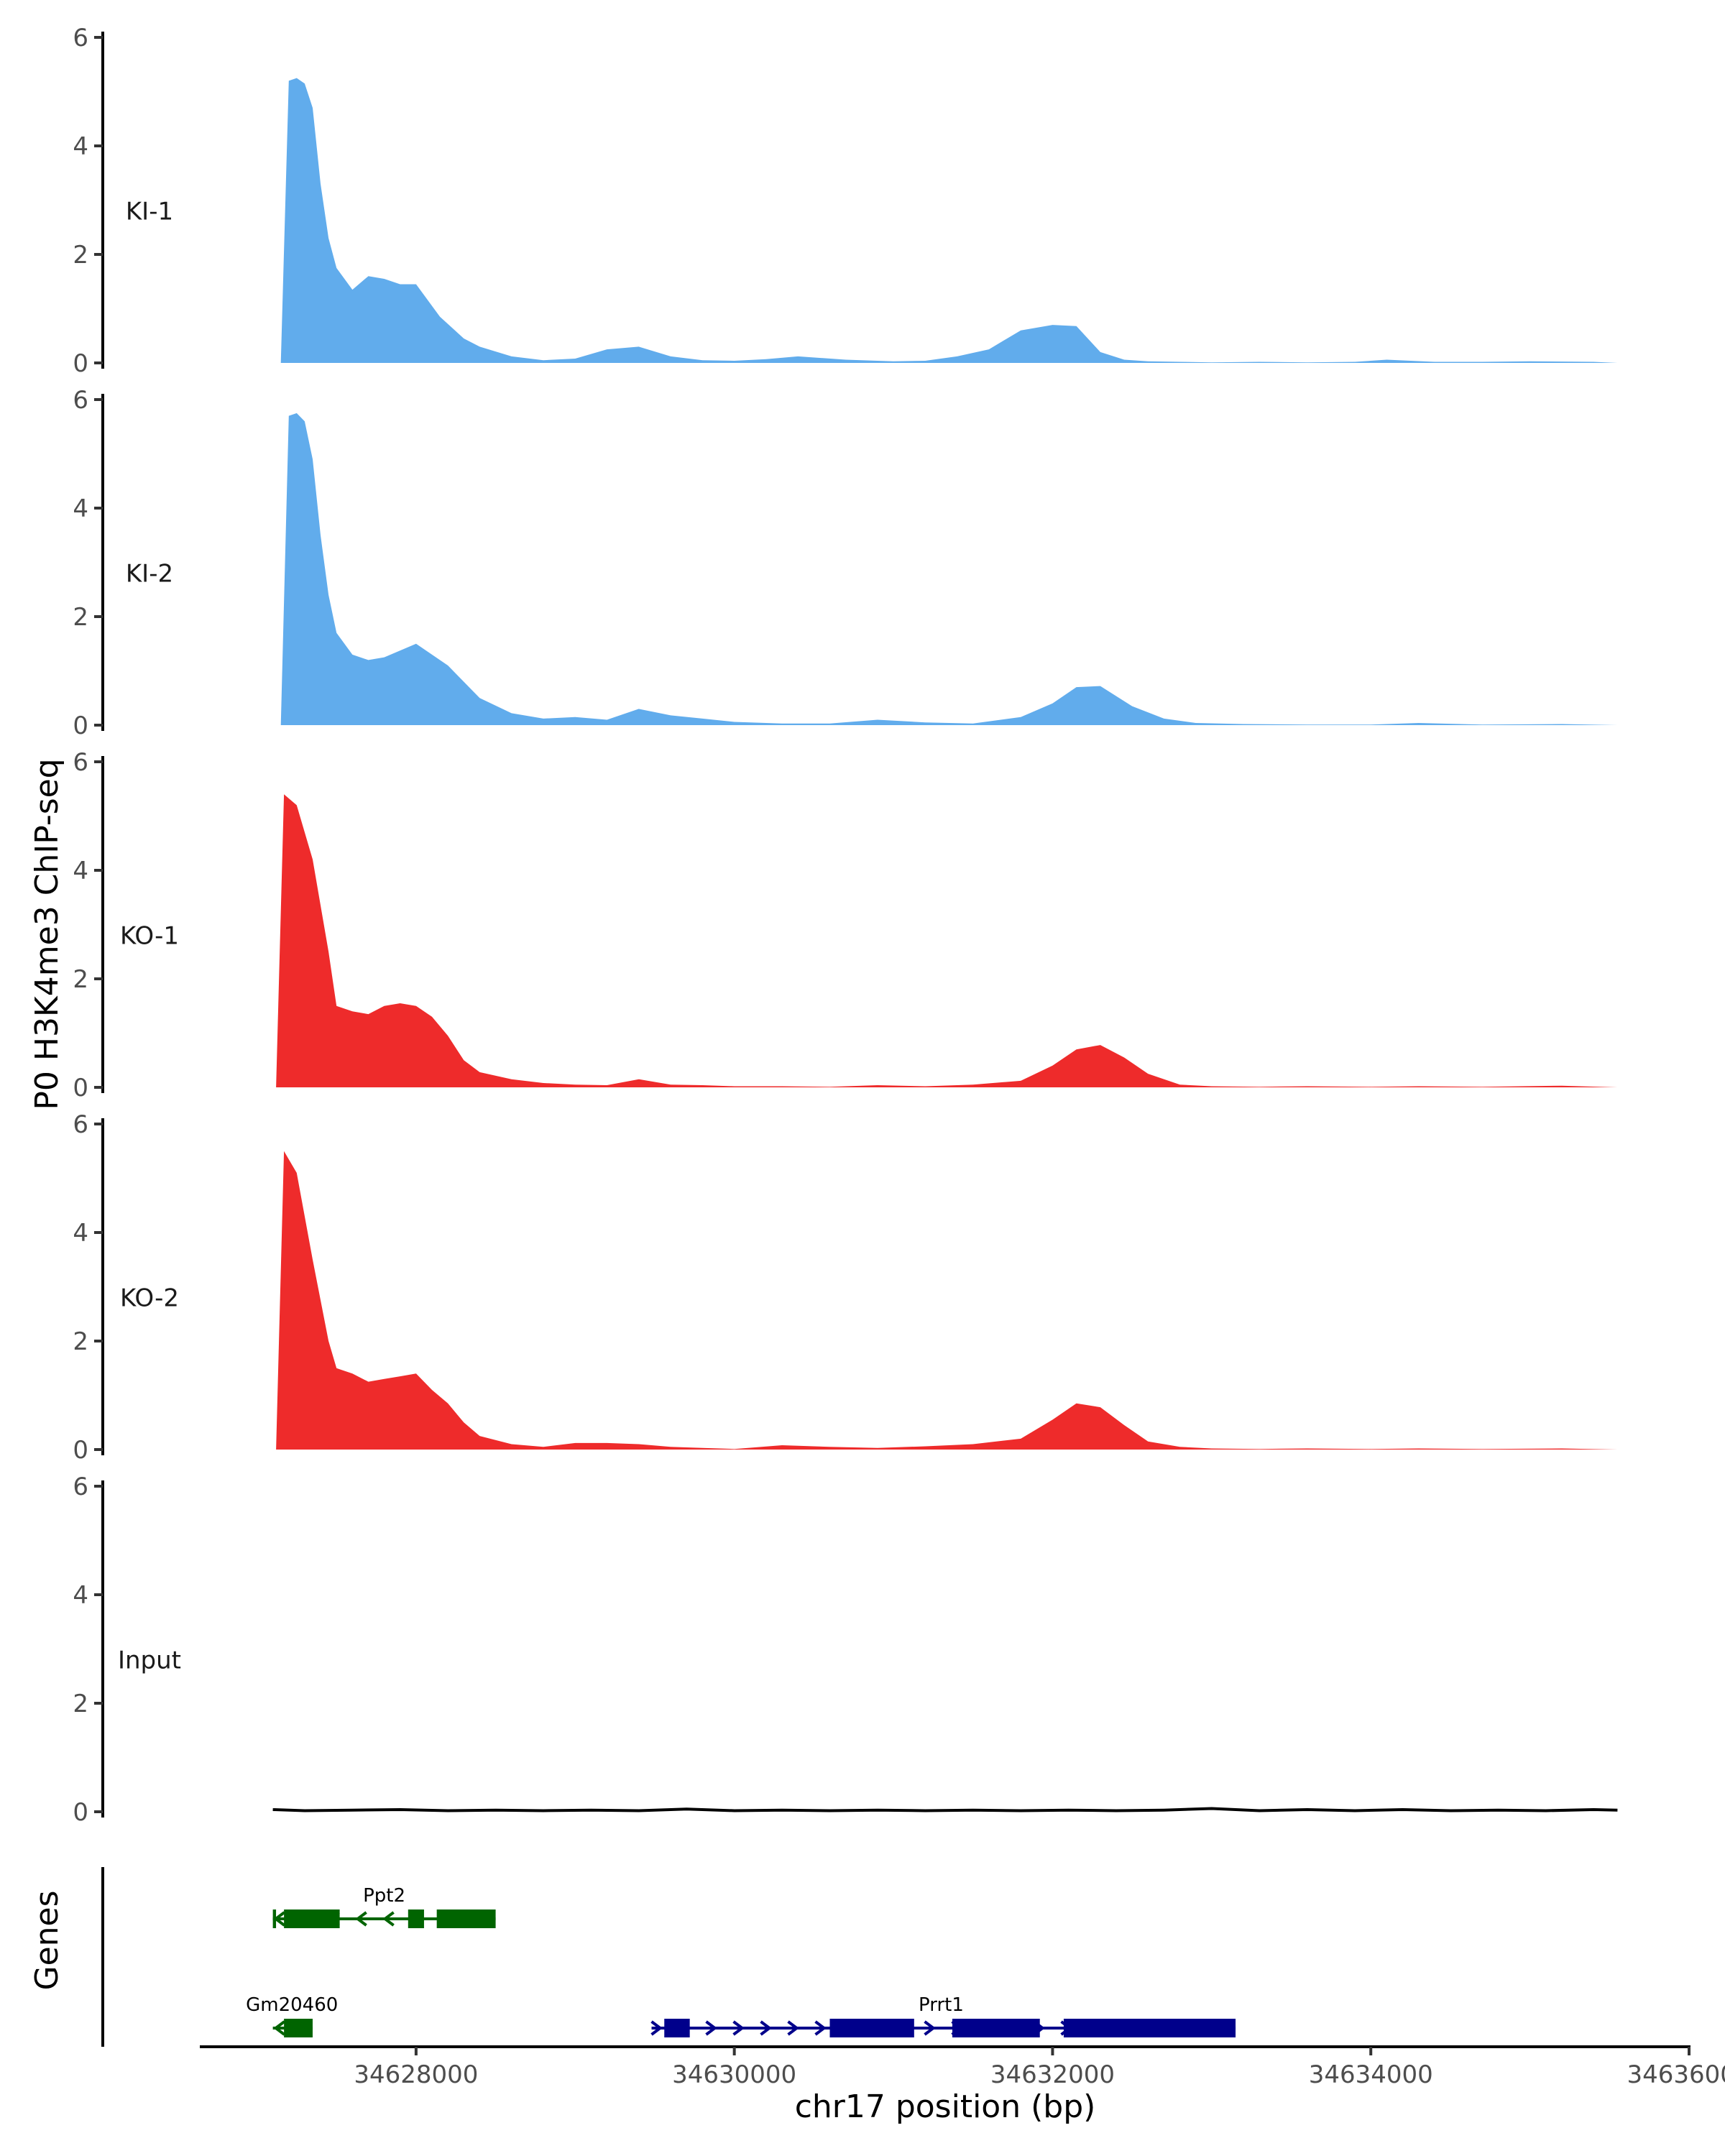 This screenshot has height=2156, width=1725. Describe the element at coordinates (384, 1896) in the screenshot. I see `gene-label: Ppt2` at that location.